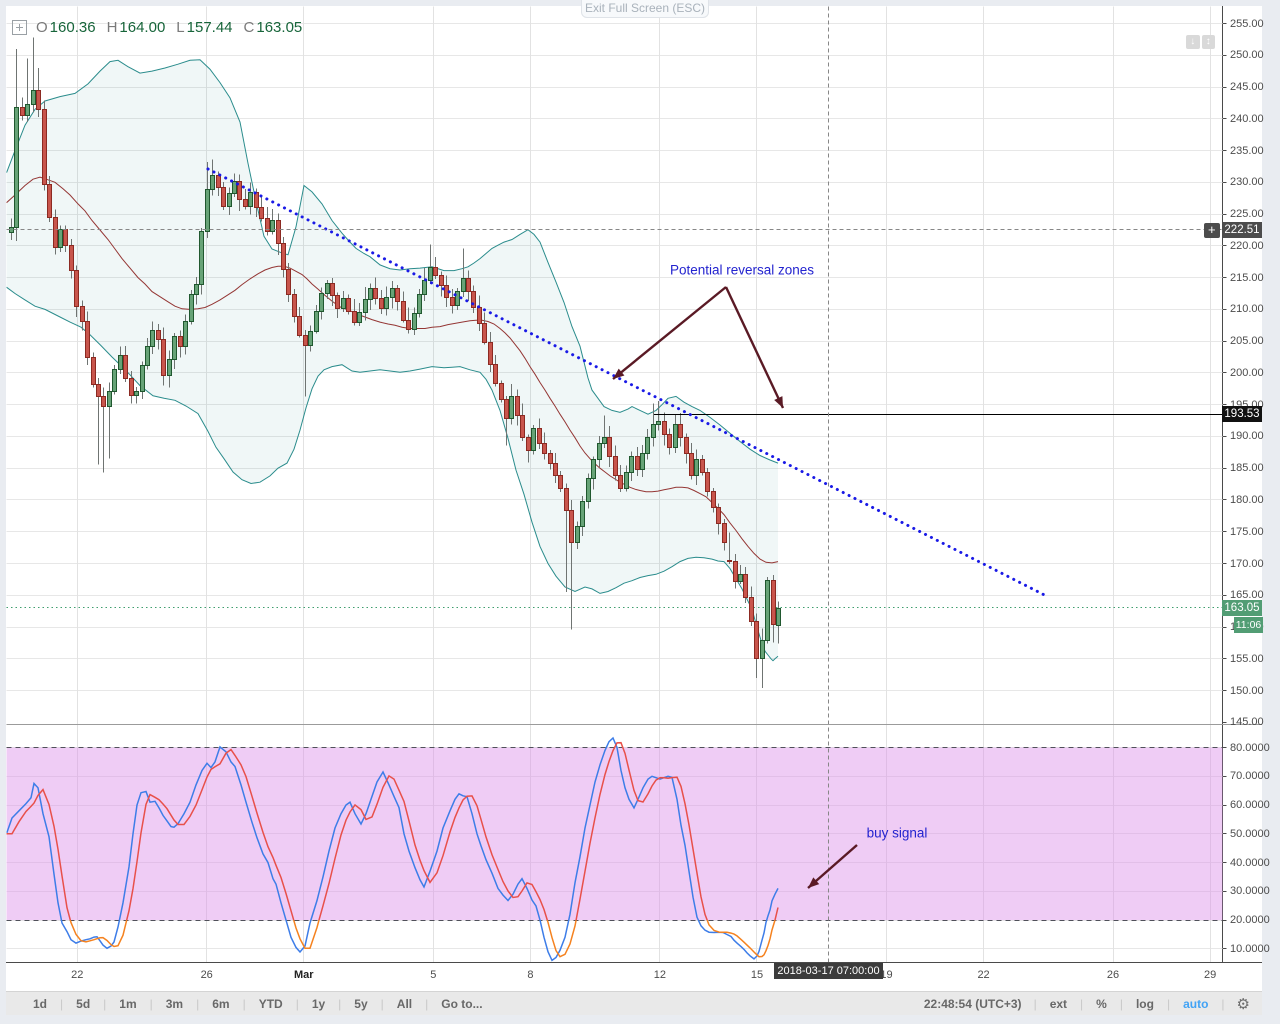 The height and width of the screenshot is (1024, 1280). I want to click on price-tick-label: 210.00, so click(1247, 309).